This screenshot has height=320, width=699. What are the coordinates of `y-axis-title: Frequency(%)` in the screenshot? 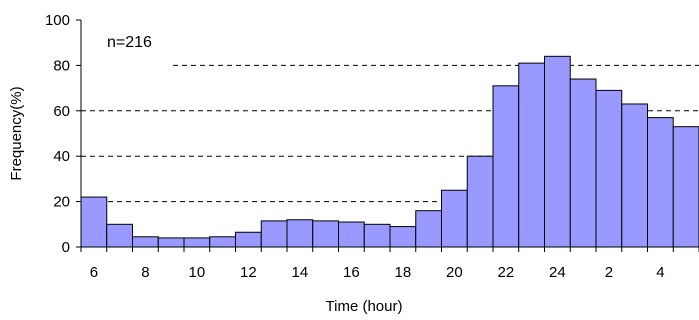 It's located at (16, 133).